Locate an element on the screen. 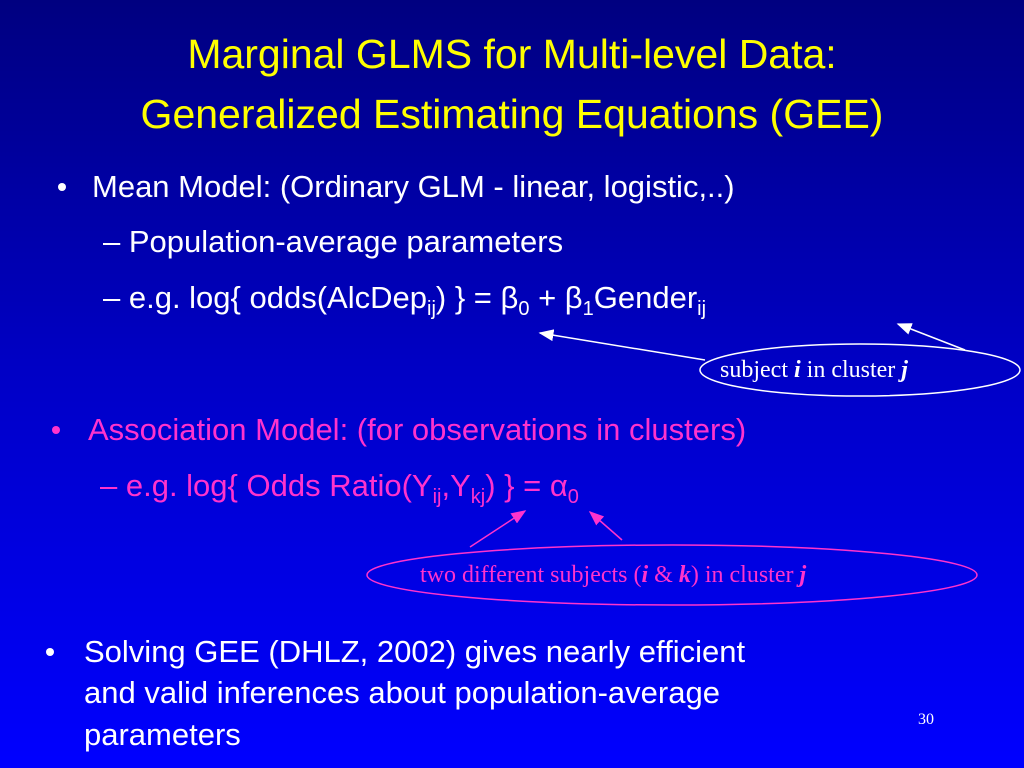 This screenshot has width=1024, height=768. bullet-text: parameters is located at coordinates (162, 734).